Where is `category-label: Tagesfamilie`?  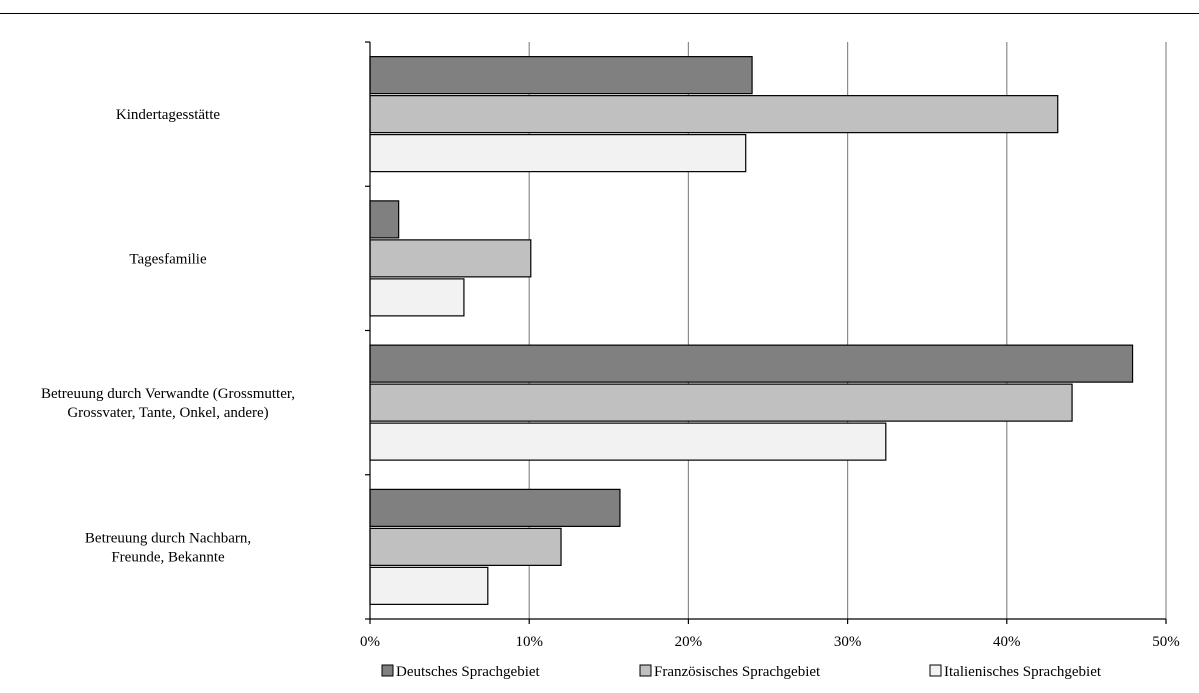
category-label: Tagesfamilie is located at coordinates (168, 259).